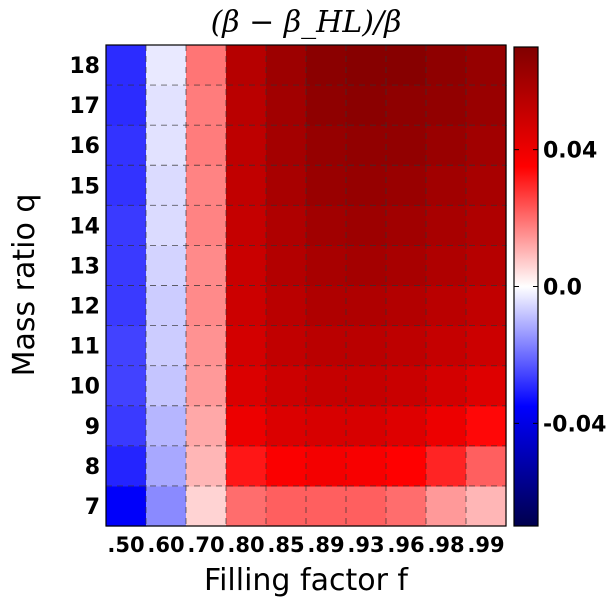 This screenshot has width=616, height=602. What do you see at coordinates (92, 467) in the screenshot?
I see `y-tick-label: 8` at bounding box center [92, 467].